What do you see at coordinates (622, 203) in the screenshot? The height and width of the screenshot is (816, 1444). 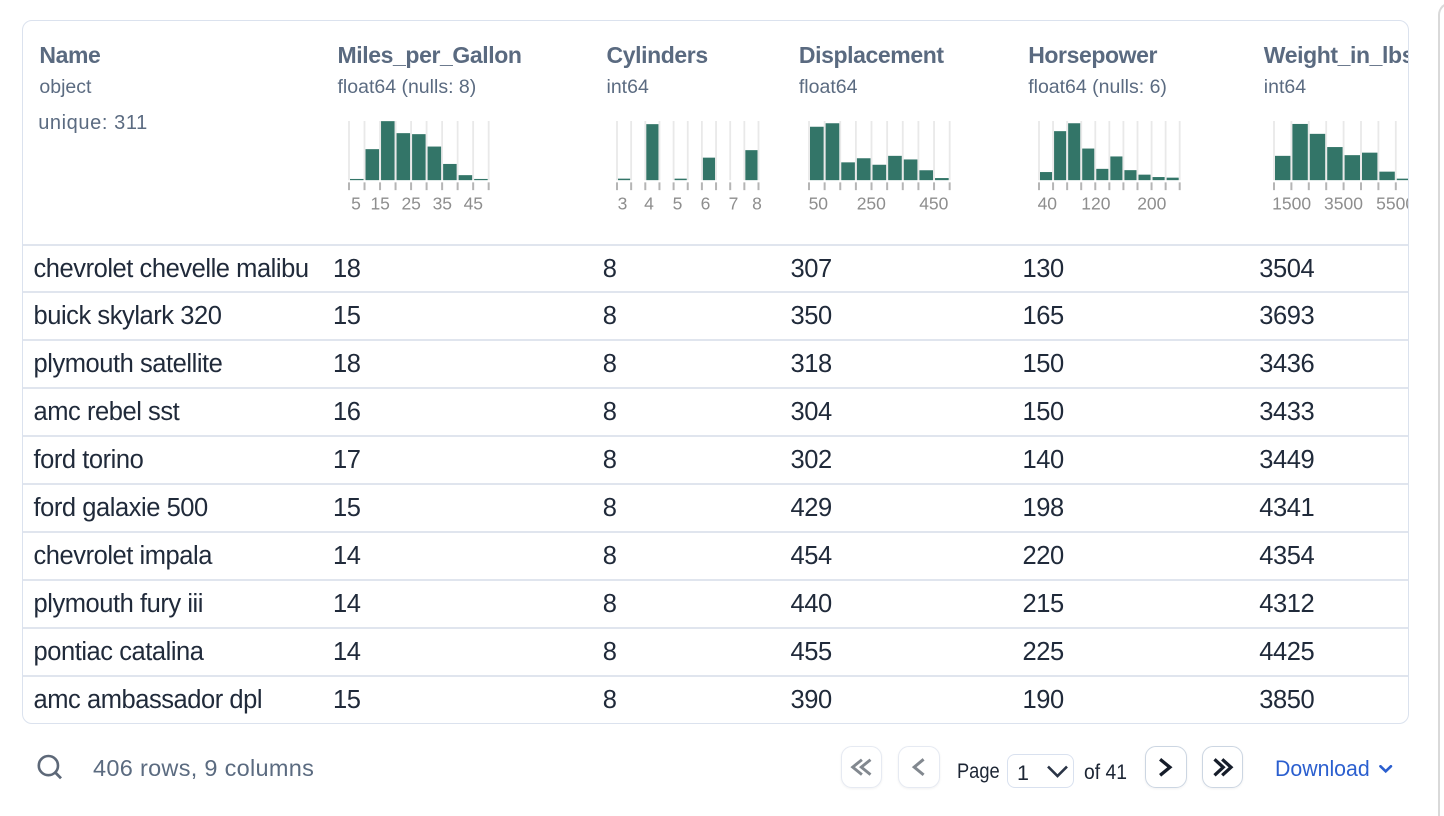 I see `svg-text: 3` at bounding box center [622, 203].